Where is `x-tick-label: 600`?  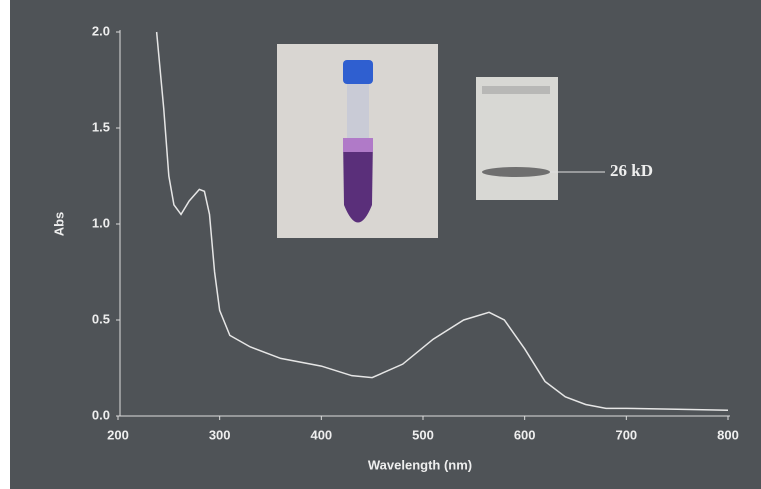
x-tick-label: 600 is located at coordinates (525, 434).